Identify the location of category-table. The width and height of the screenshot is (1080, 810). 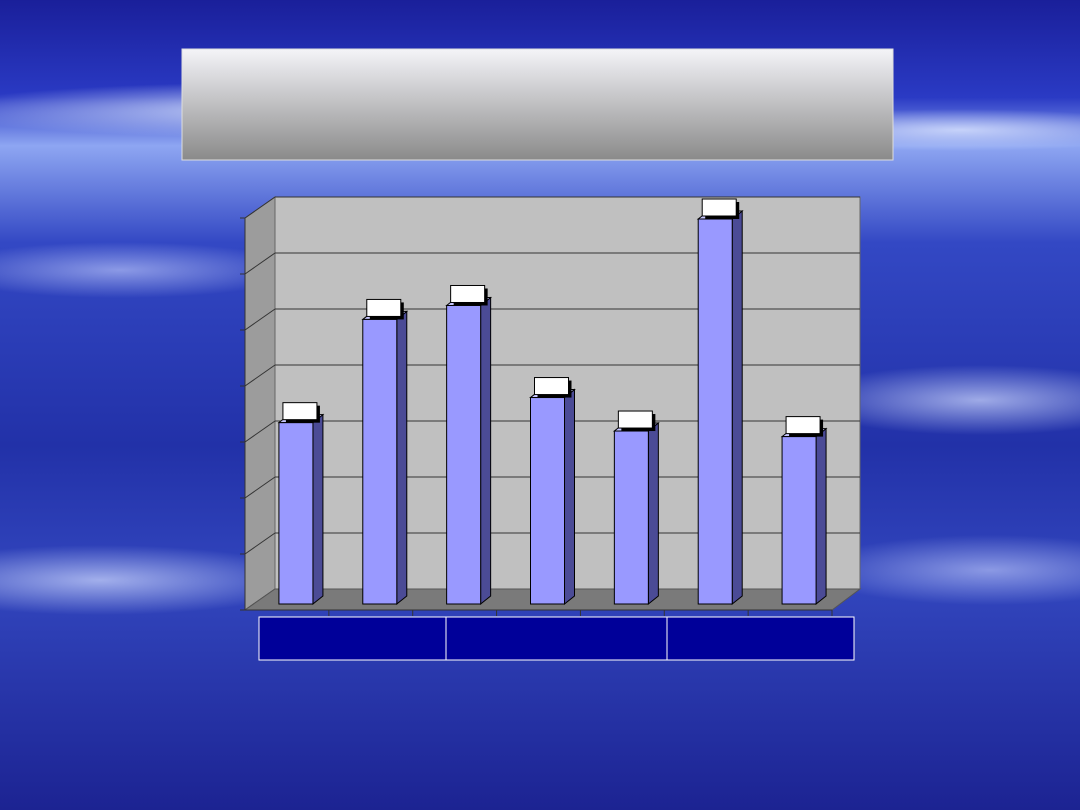
(556, 638).